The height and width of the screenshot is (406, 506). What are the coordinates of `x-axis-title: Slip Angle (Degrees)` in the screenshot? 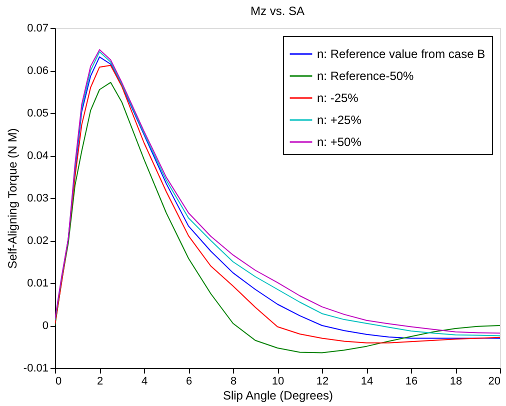 It's located at (278, 395).